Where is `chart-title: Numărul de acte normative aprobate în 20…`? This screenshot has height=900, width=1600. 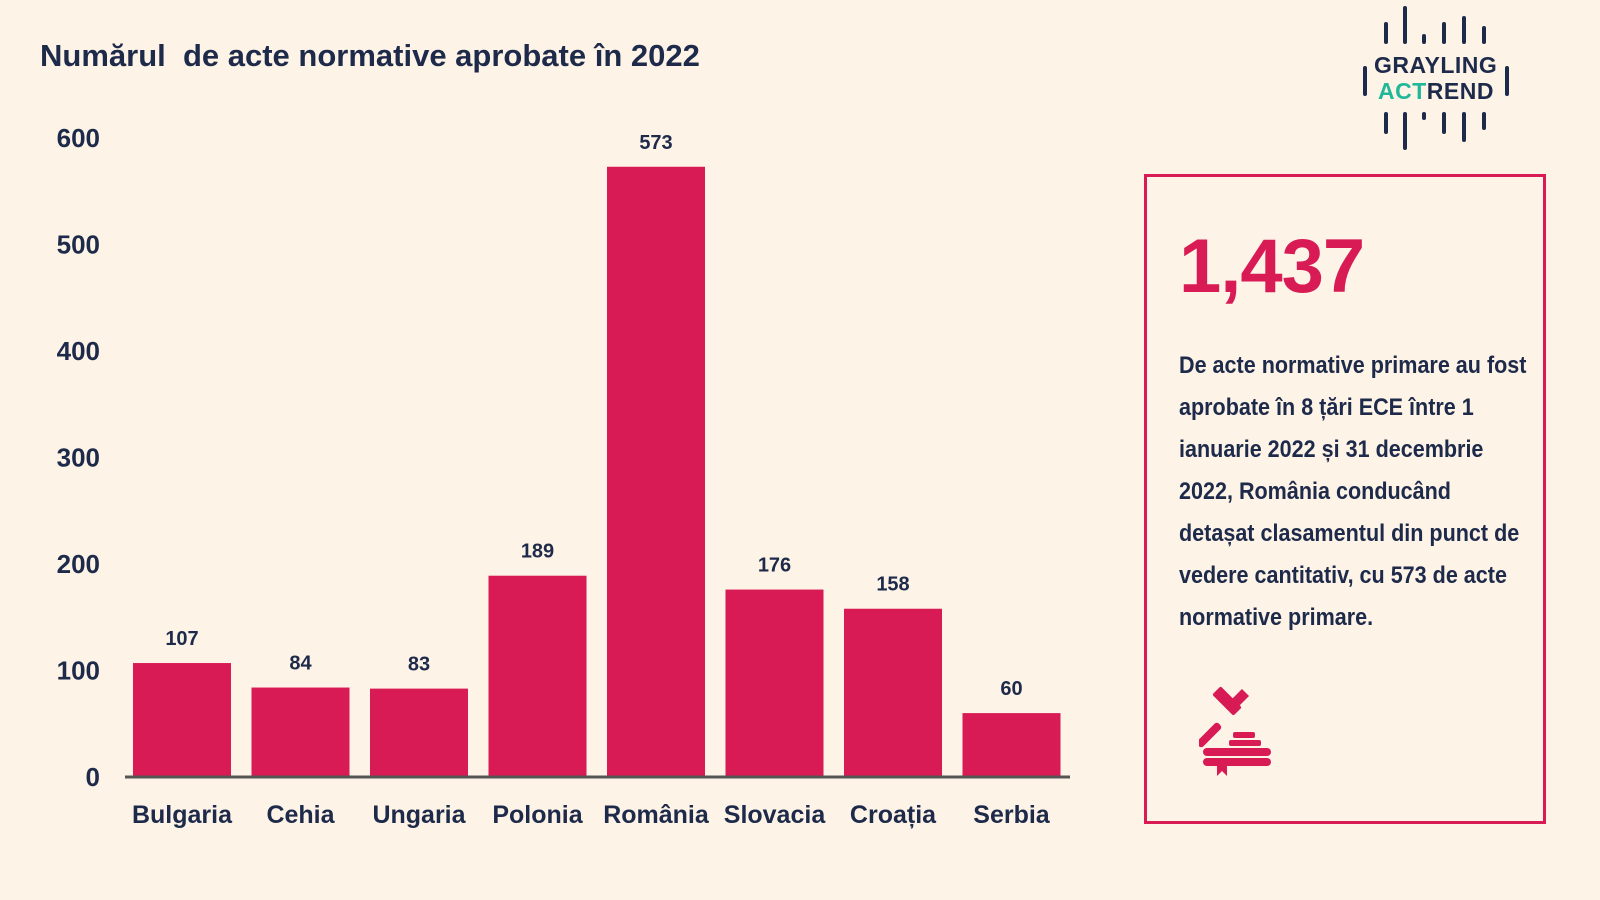 chart-title: Numărul de acte normative aprobate în 20… is located at coordinates (370, 55).